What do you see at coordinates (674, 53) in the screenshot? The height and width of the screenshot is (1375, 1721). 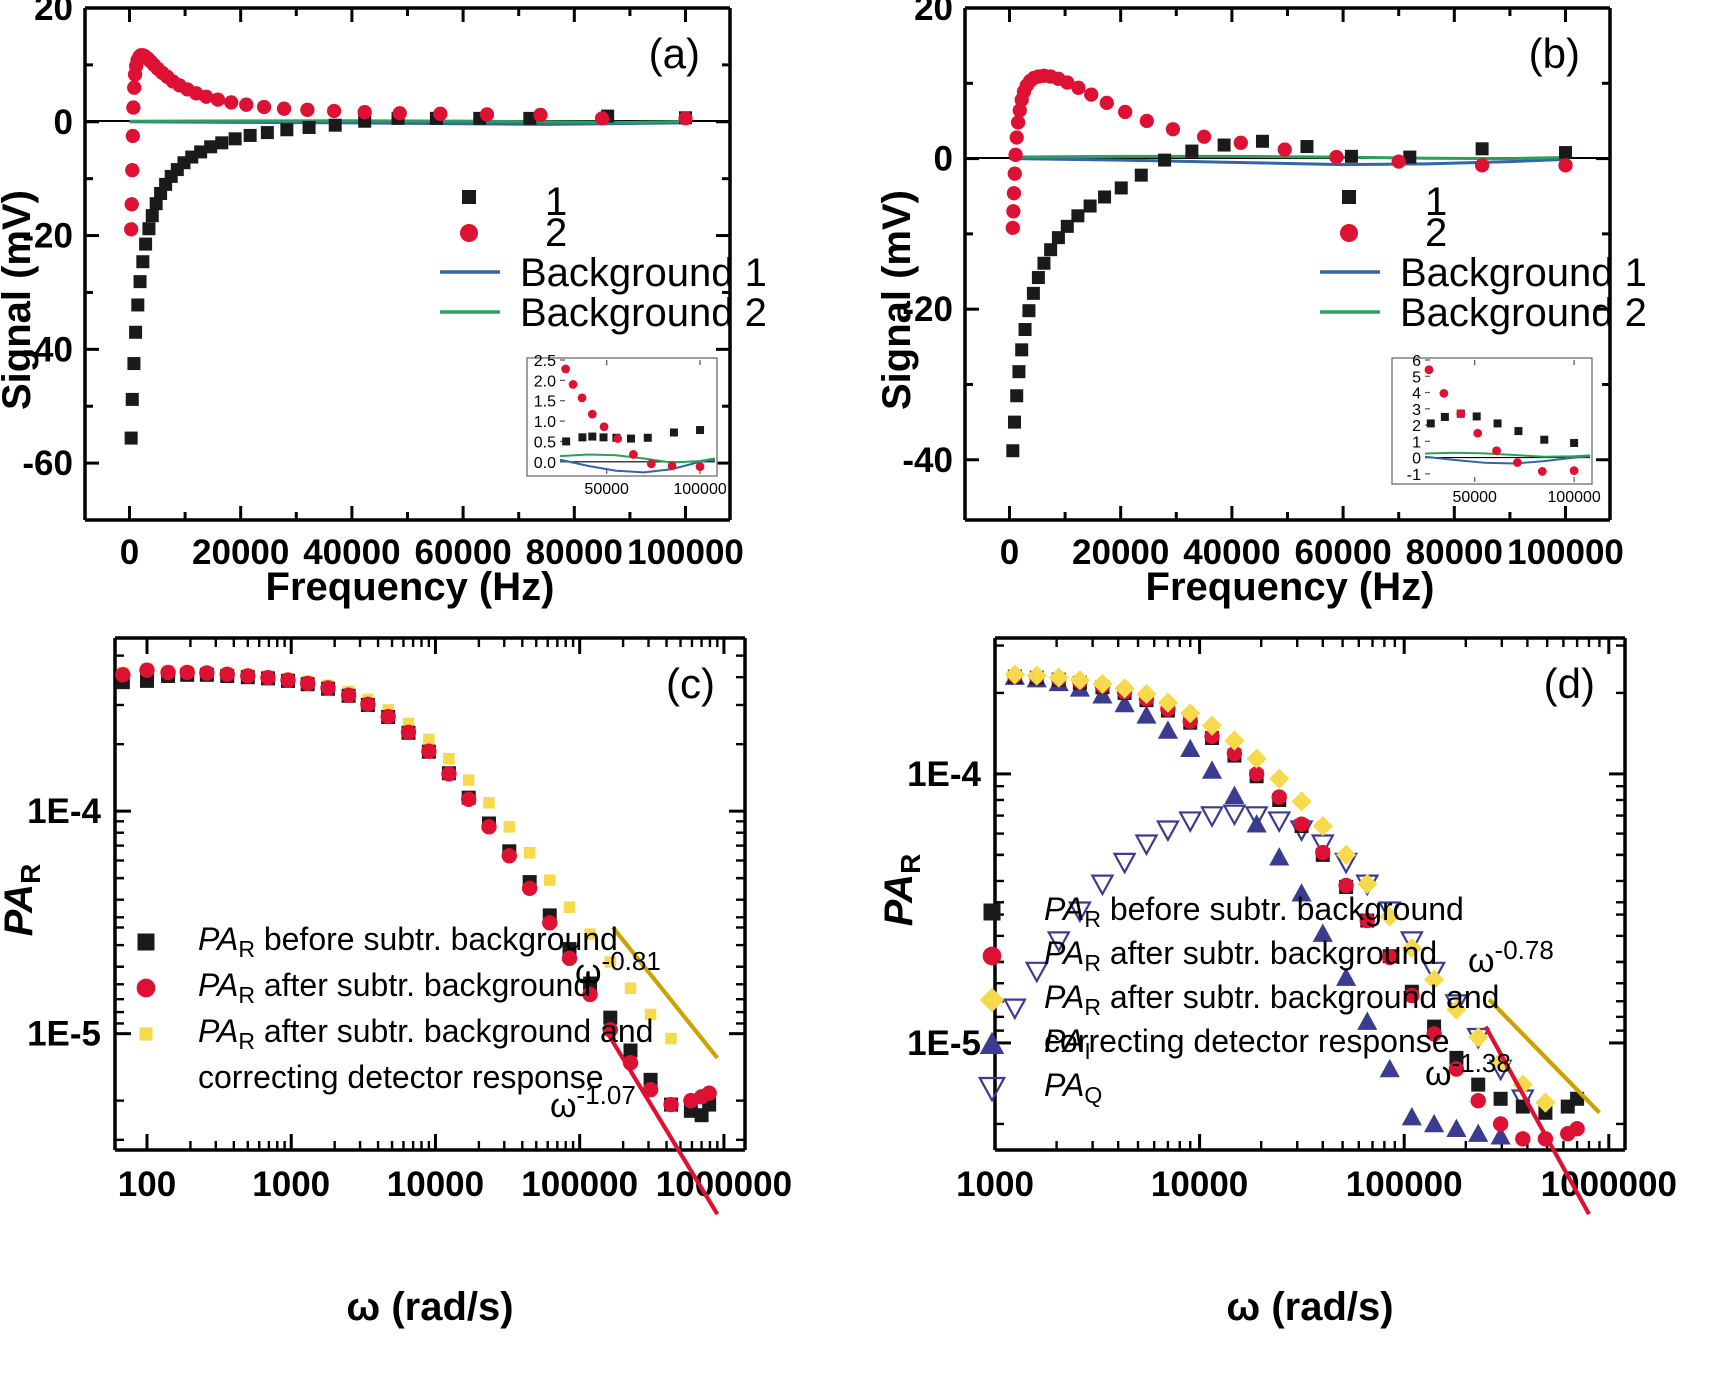 I see `panel-a-tag: (a)` at bounding box center [674, 53].